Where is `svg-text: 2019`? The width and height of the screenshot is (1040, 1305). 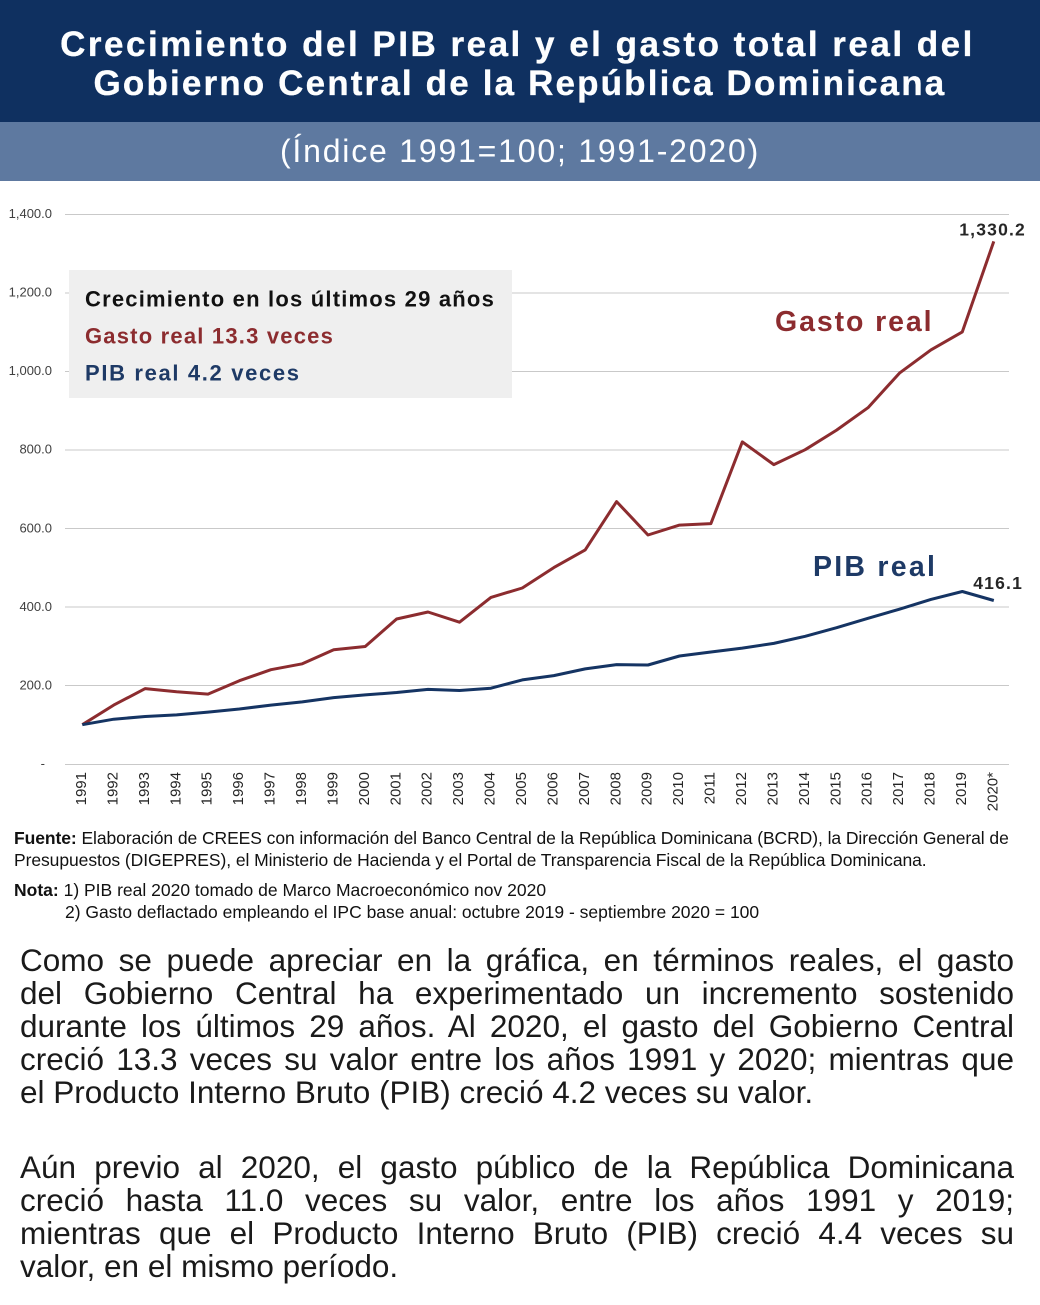 svg-text: 2019 is located at coordinates (961, 788).